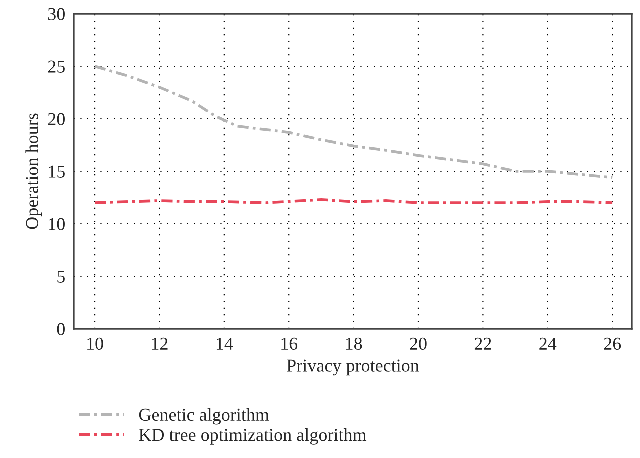 Image resolution: width=640 pixels, height=458 pixels. I want to click on y-tick-label: 15, so click(57, 172).